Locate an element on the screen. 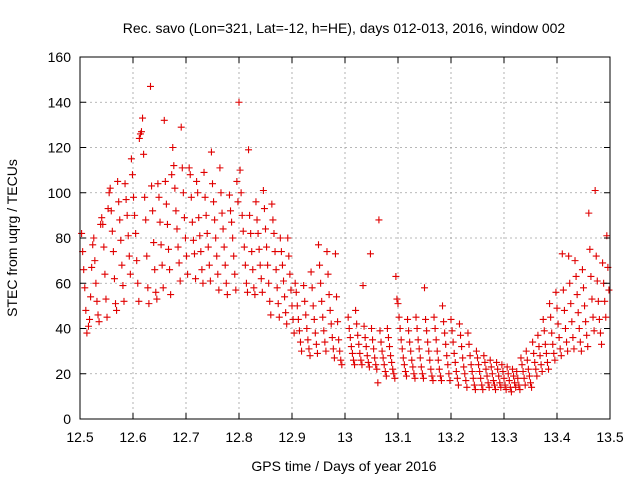  x-tick-label: 12.6 is located at coordinates (132, 437).